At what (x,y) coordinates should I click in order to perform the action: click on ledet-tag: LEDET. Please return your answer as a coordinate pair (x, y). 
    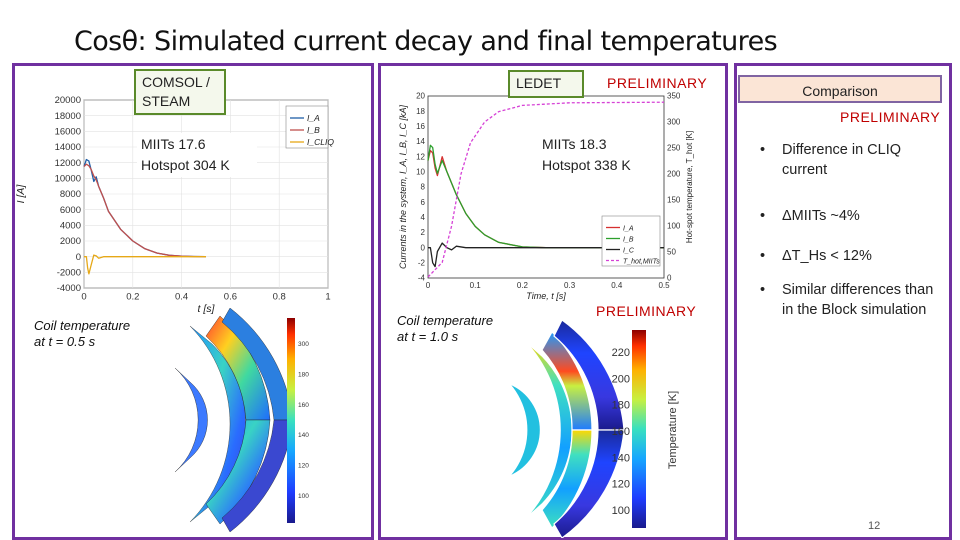
    Looking at the image, I should click on (546, 84).